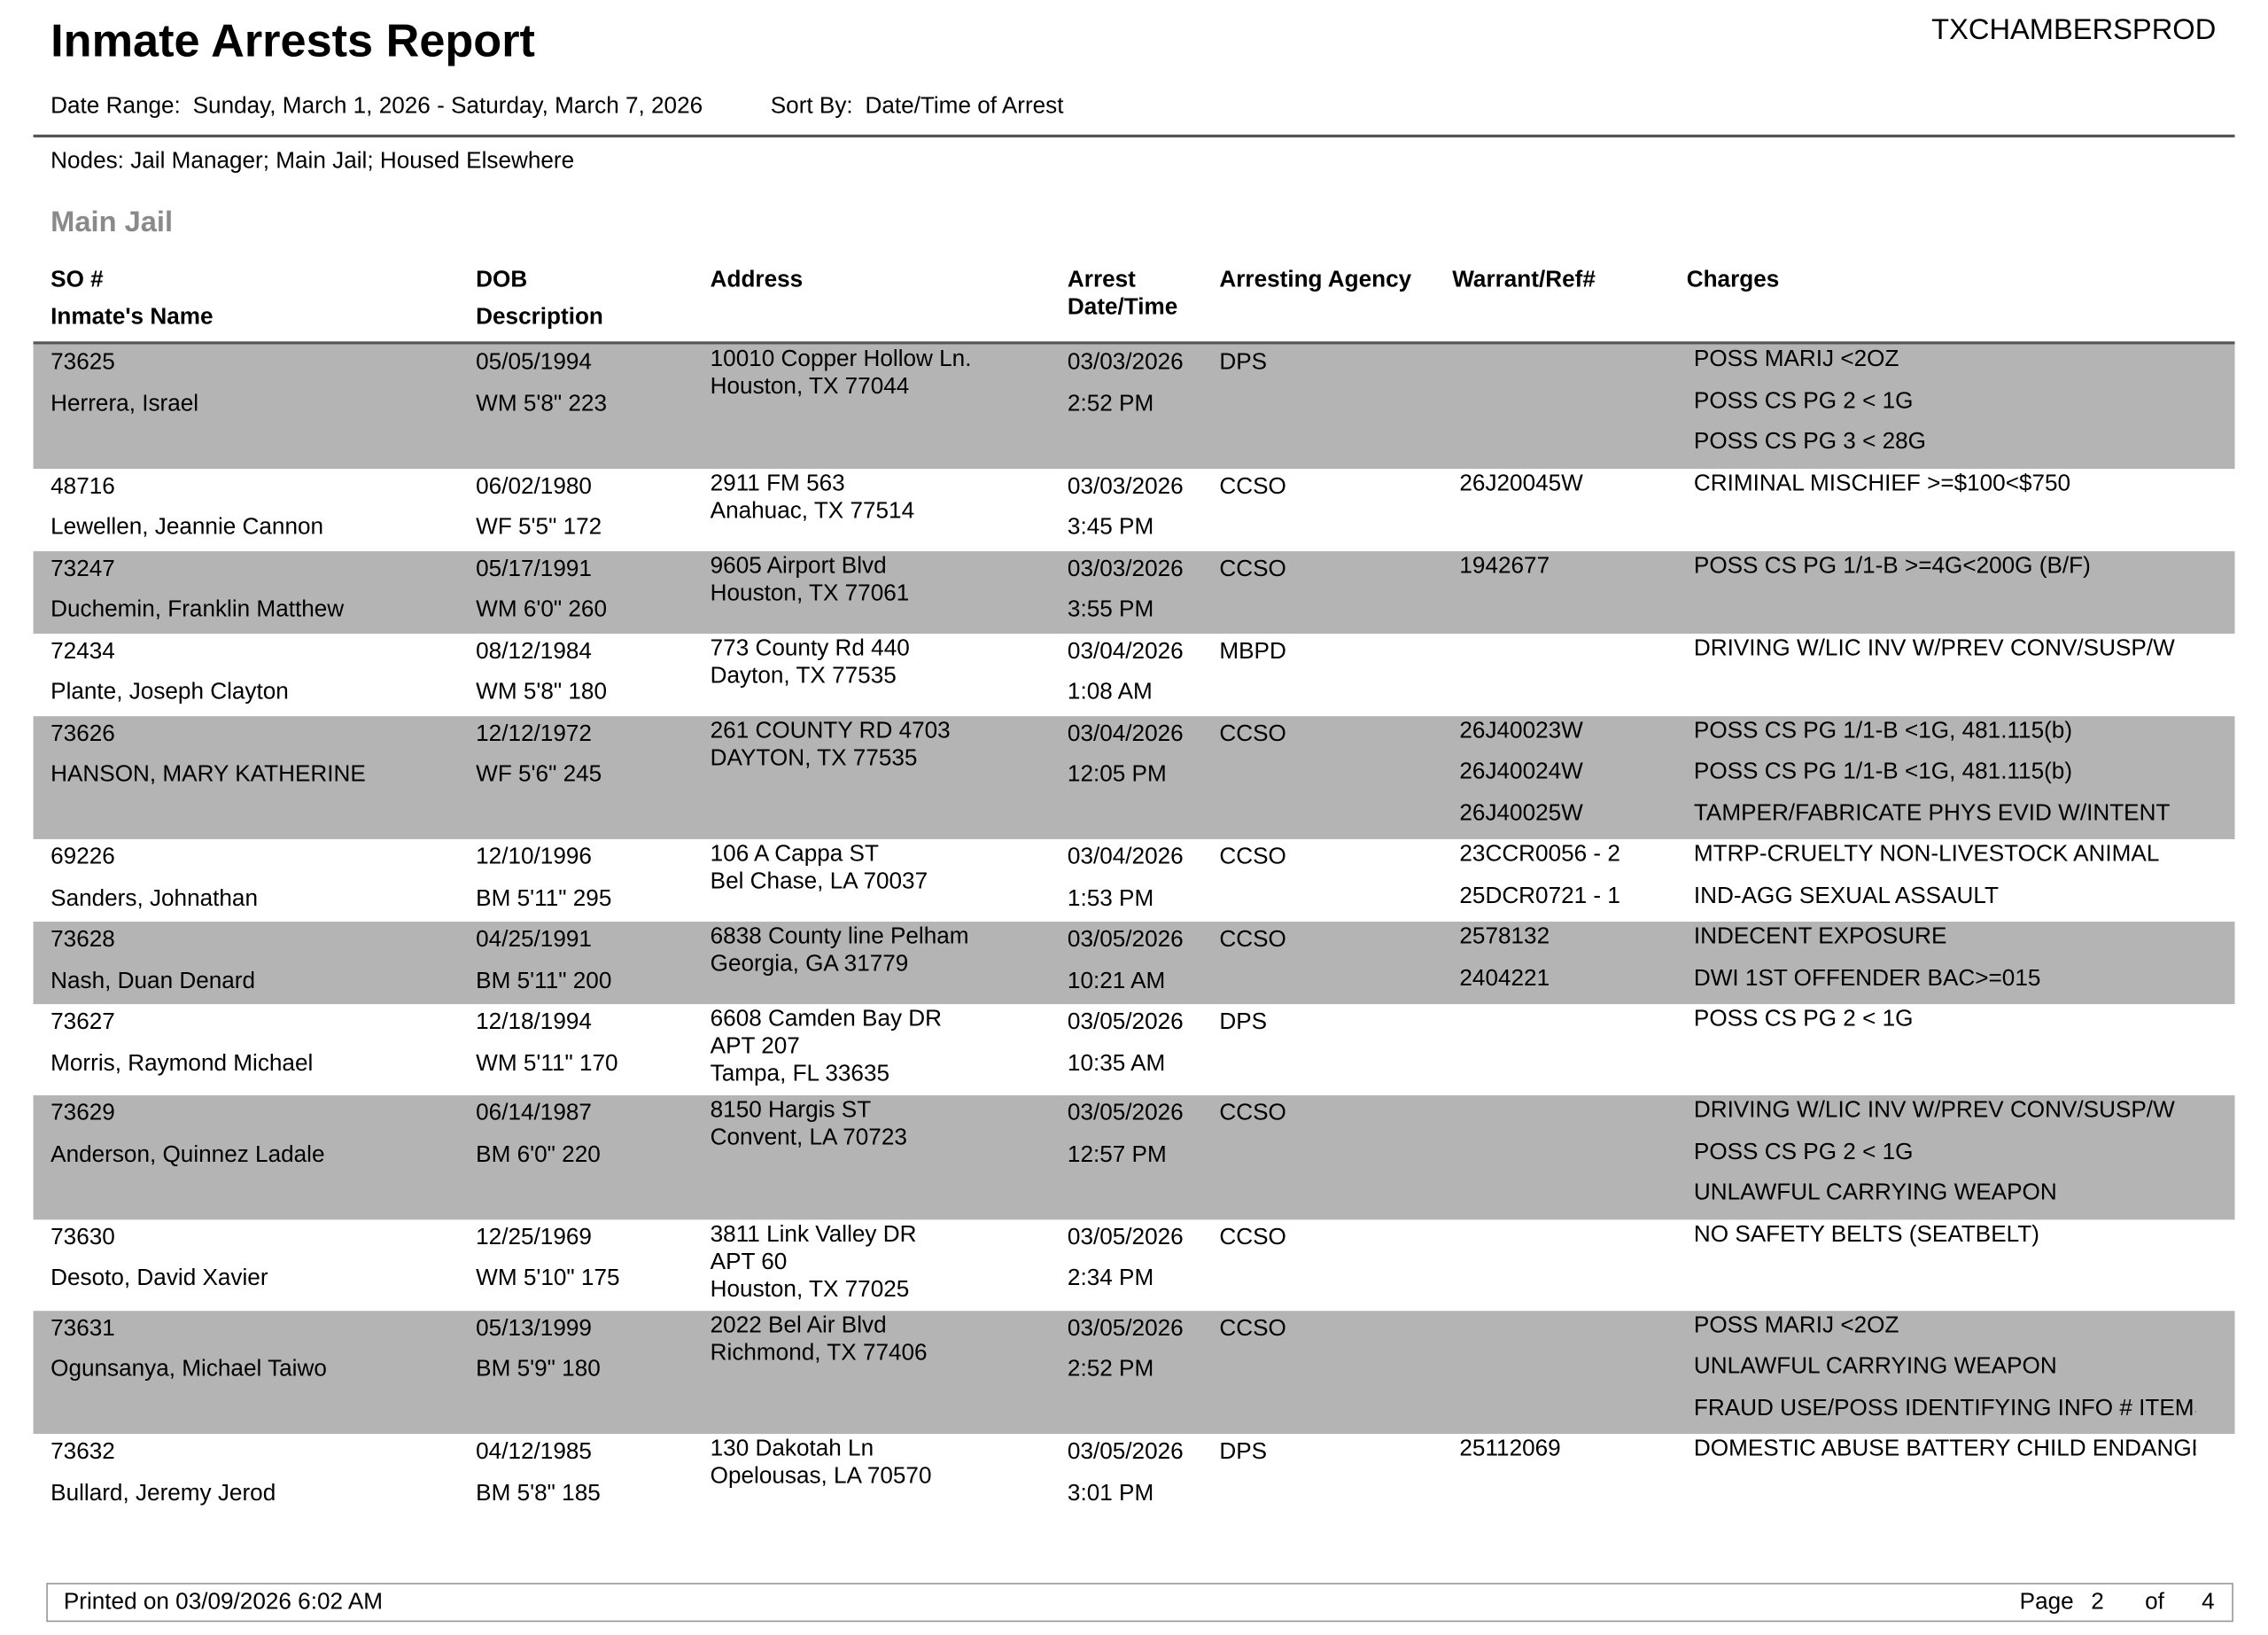 The image size is (2268, 1635). Describe the element at coordinates (810, 387) in the screenshot. I see `address-line: Houston, TX 77044` at that location.